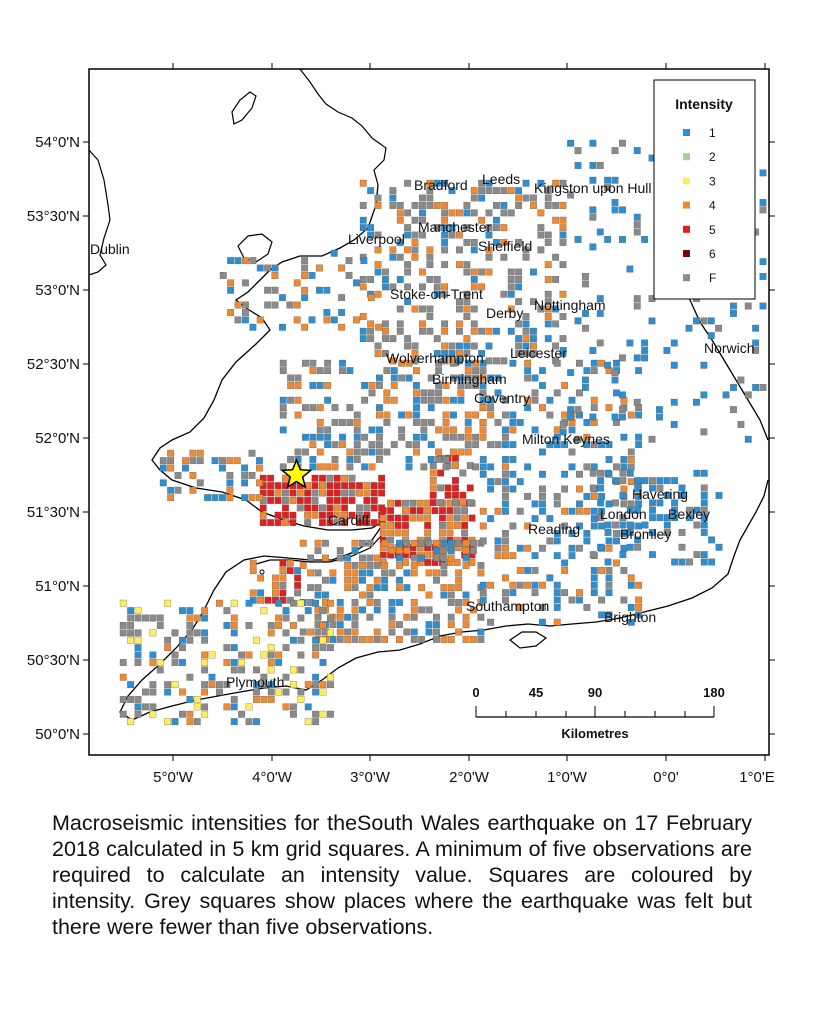 This screenshot has height=1024, width=837. I want to click on legend-swatch, so click(686, 229).